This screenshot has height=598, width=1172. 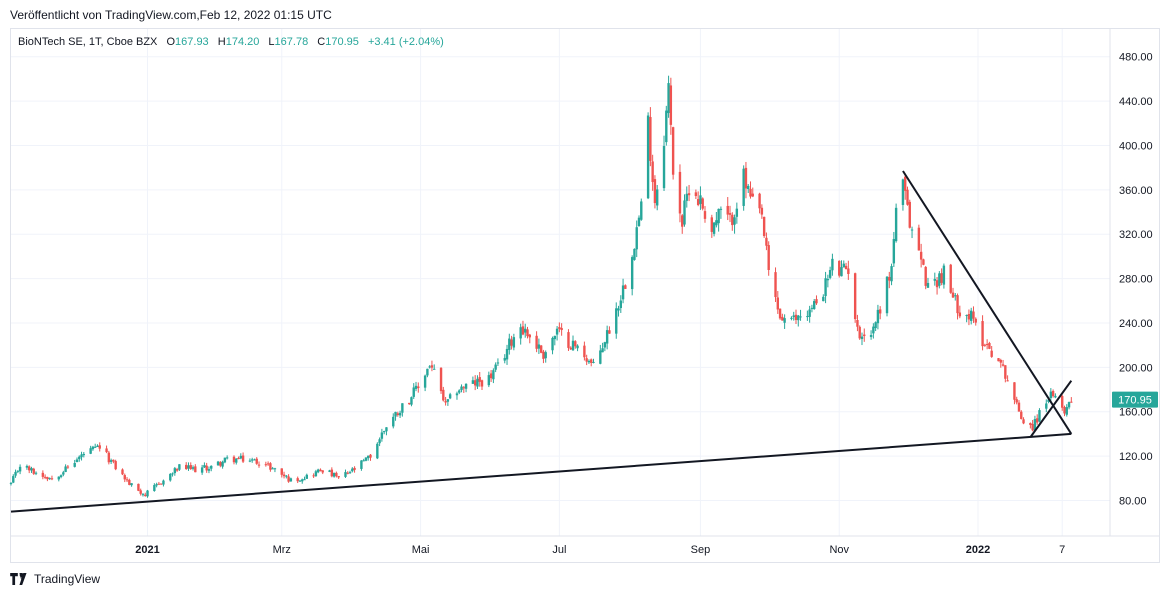 I want to click on time-tick-label: Mrz, so click(x=282, y=550).